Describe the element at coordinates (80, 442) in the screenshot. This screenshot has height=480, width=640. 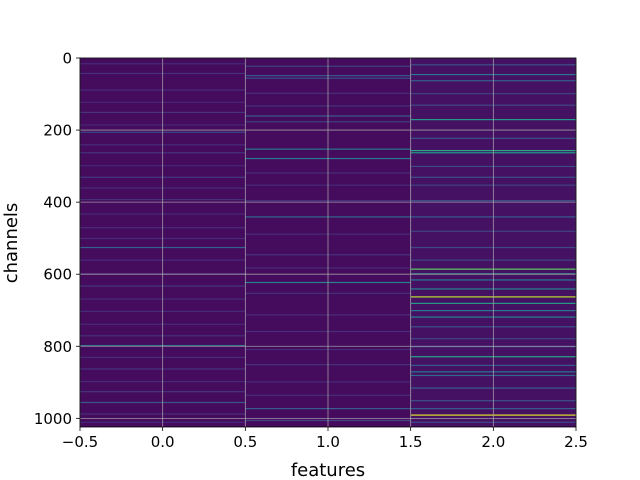
I see `x-tick-label: −0.5` at that location.